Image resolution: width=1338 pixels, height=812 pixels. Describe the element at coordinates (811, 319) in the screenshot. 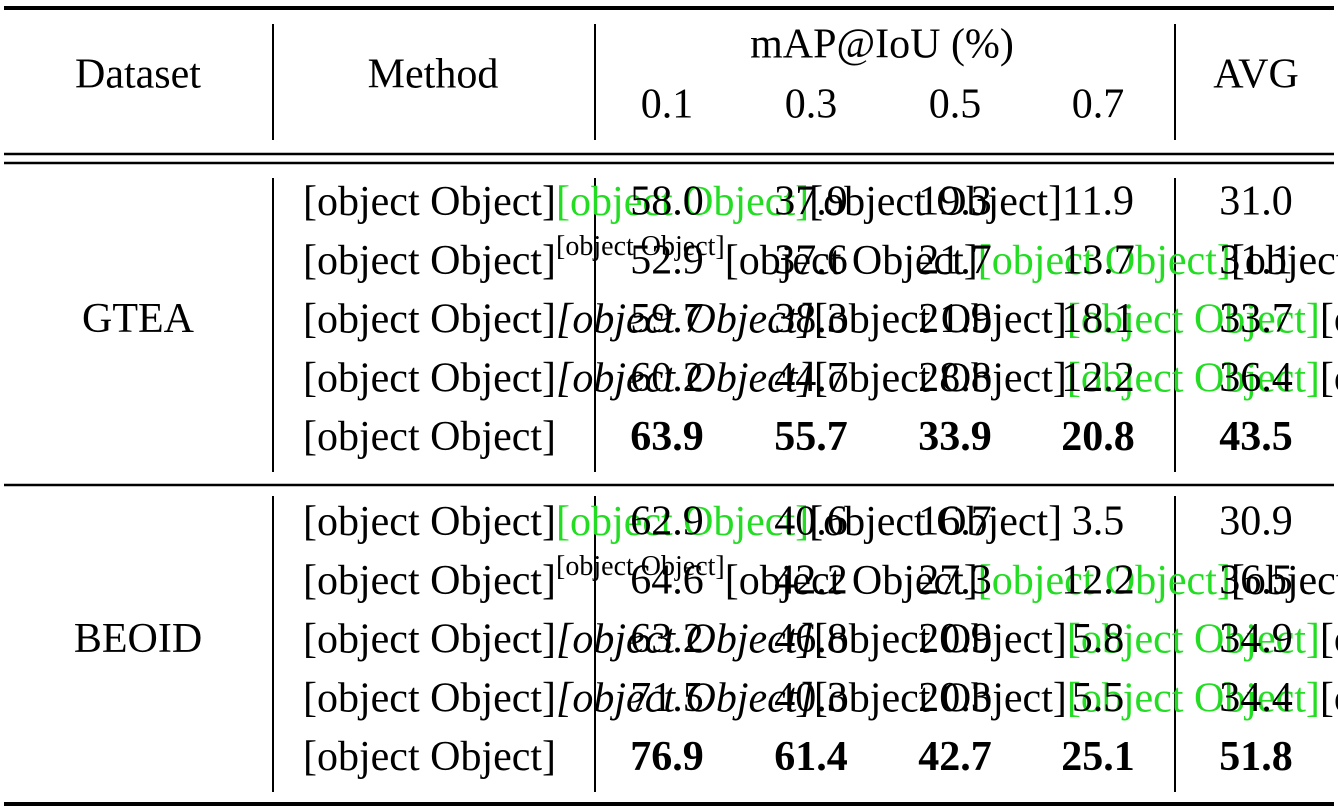

I see `score: 38.3` at that location.